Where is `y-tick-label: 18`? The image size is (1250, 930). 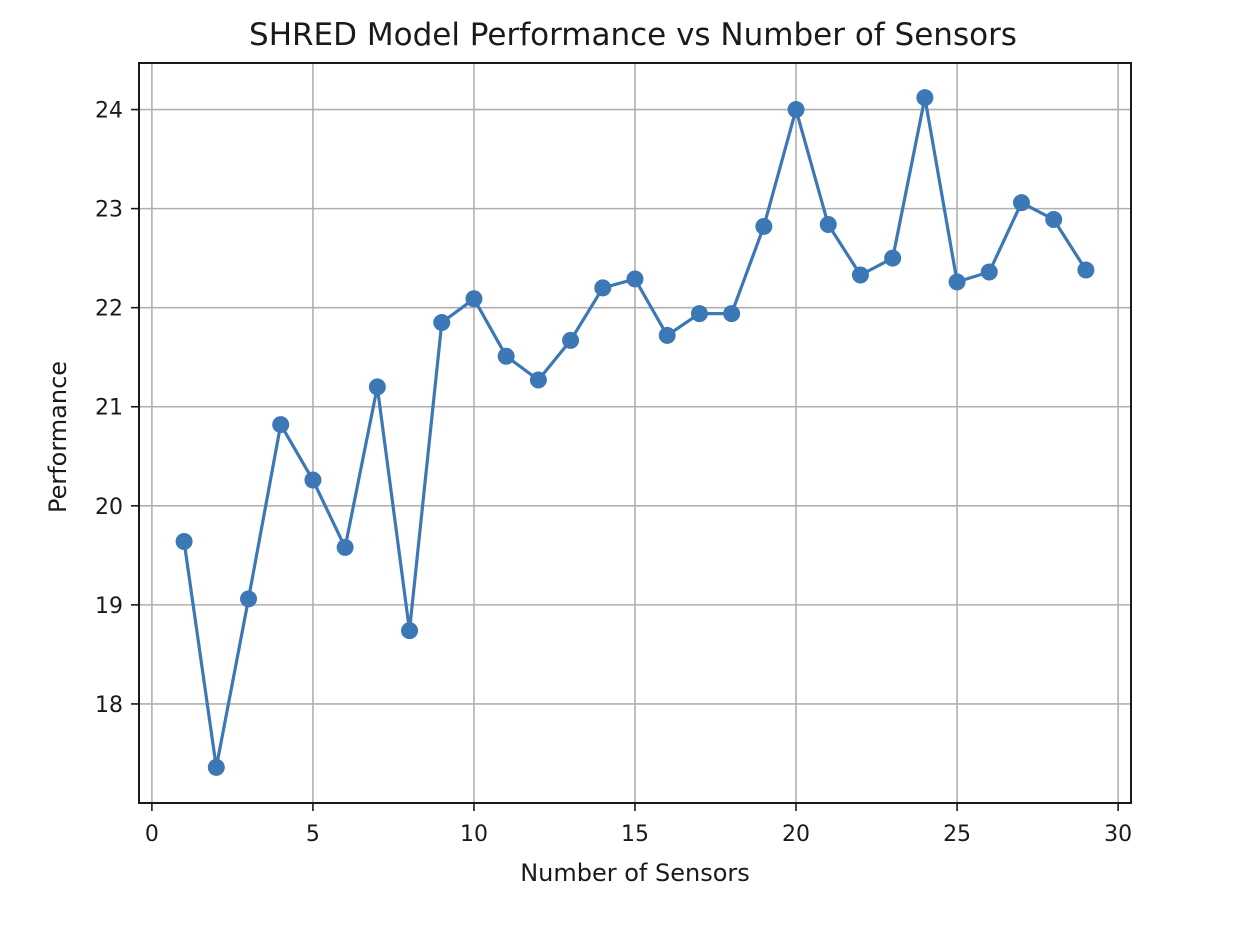 y-tick-label: 18 is located at coordinates (109, 705).